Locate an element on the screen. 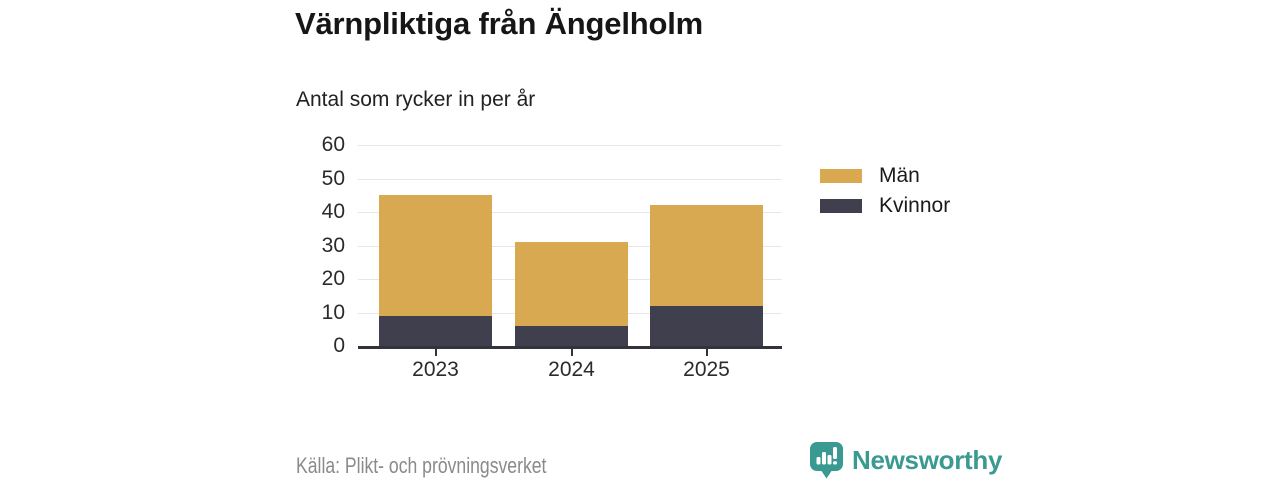  x-tick-label-2023: 2023 is located at coordinates (435, 369).